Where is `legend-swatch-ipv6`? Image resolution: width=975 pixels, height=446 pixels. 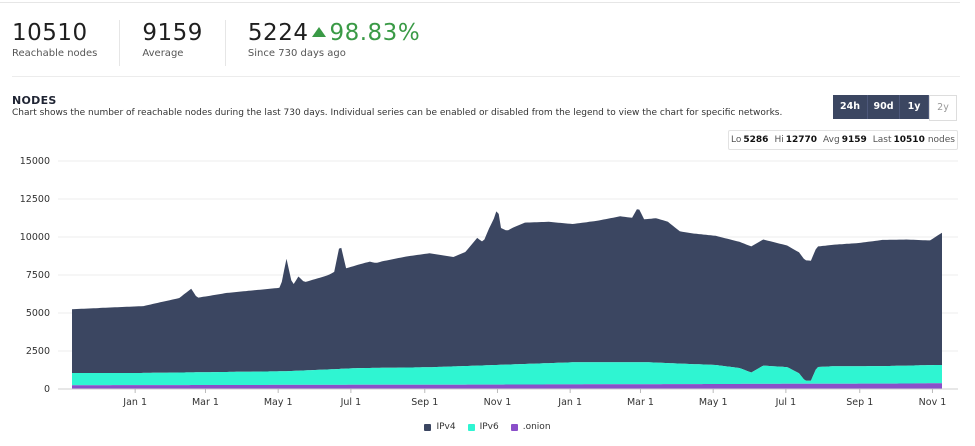 legend-swatch-ipv6 is located at coordinates (471, 427).